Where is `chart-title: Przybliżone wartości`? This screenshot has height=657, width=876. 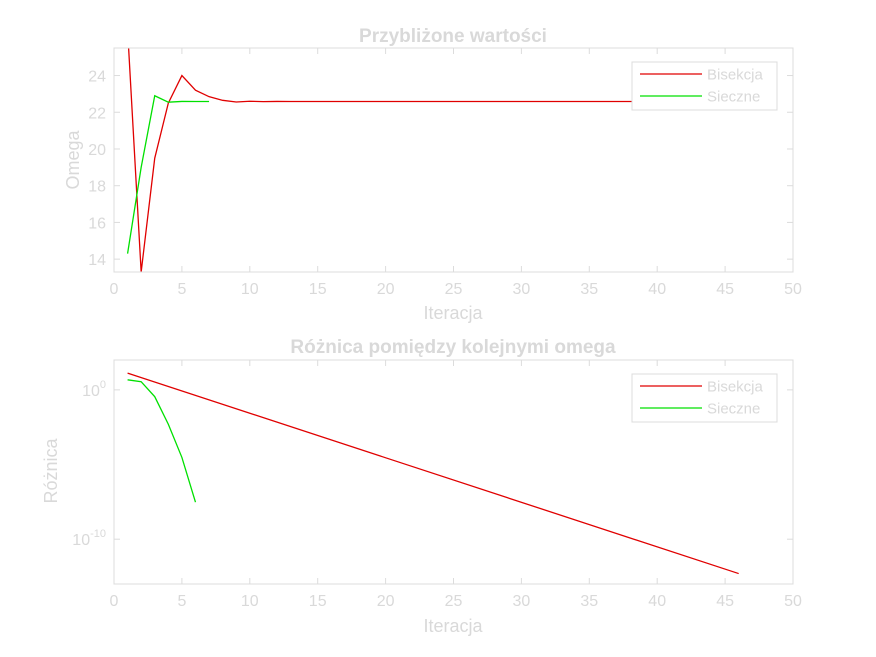 chart-title: Przybliżone wartości is located at coordinates (453, 36).